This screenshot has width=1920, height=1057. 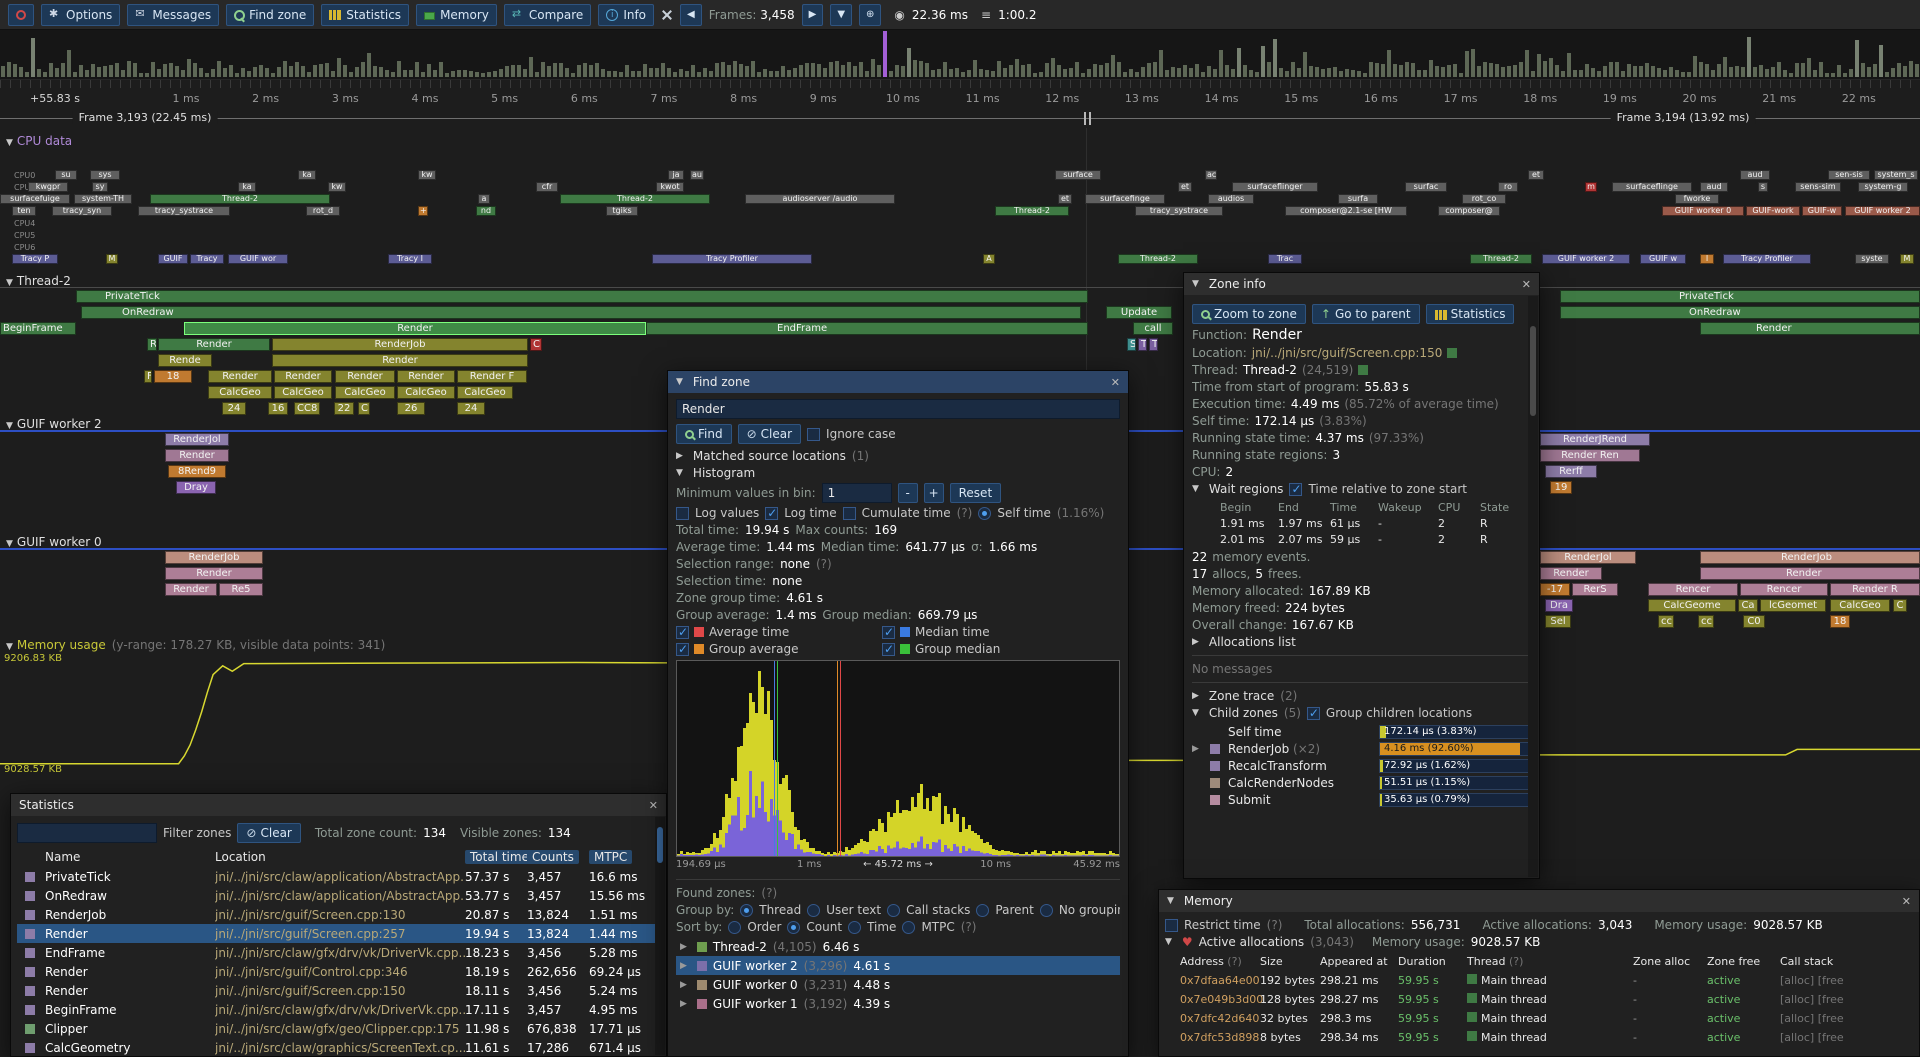 I want to click on toolbar-button-memory: Memory, so click(x=456, y=14).